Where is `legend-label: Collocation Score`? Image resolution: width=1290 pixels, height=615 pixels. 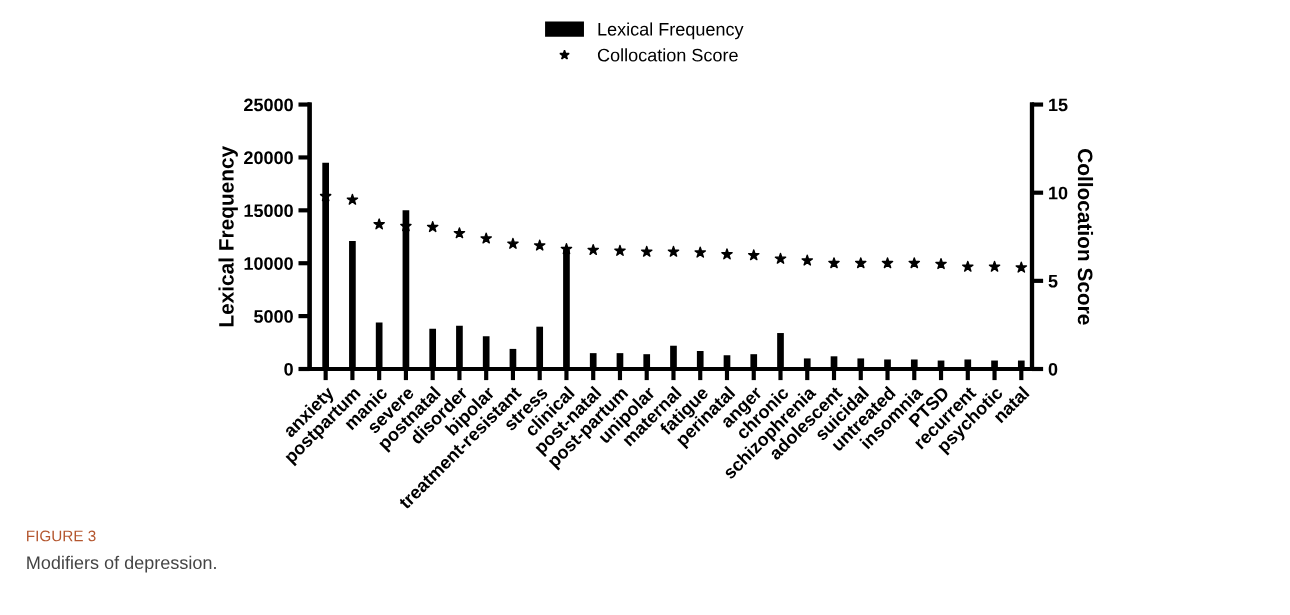
legend-label: Collocation Score is located at coordinates (667, 55).